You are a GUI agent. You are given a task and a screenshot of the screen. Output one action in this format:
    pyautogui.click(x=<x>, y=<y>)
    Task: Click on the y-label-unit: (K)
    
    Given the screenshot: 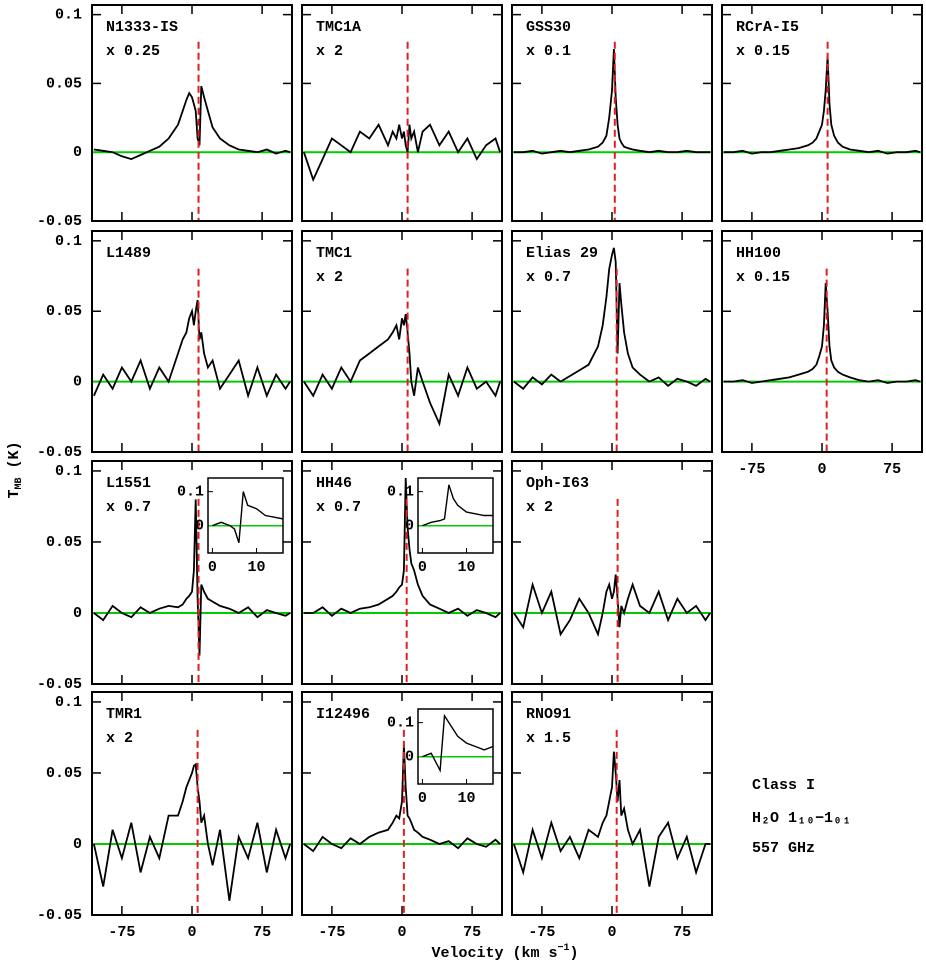 What is the action you would take?
    pyautogui.click(x=14, y=459)
    